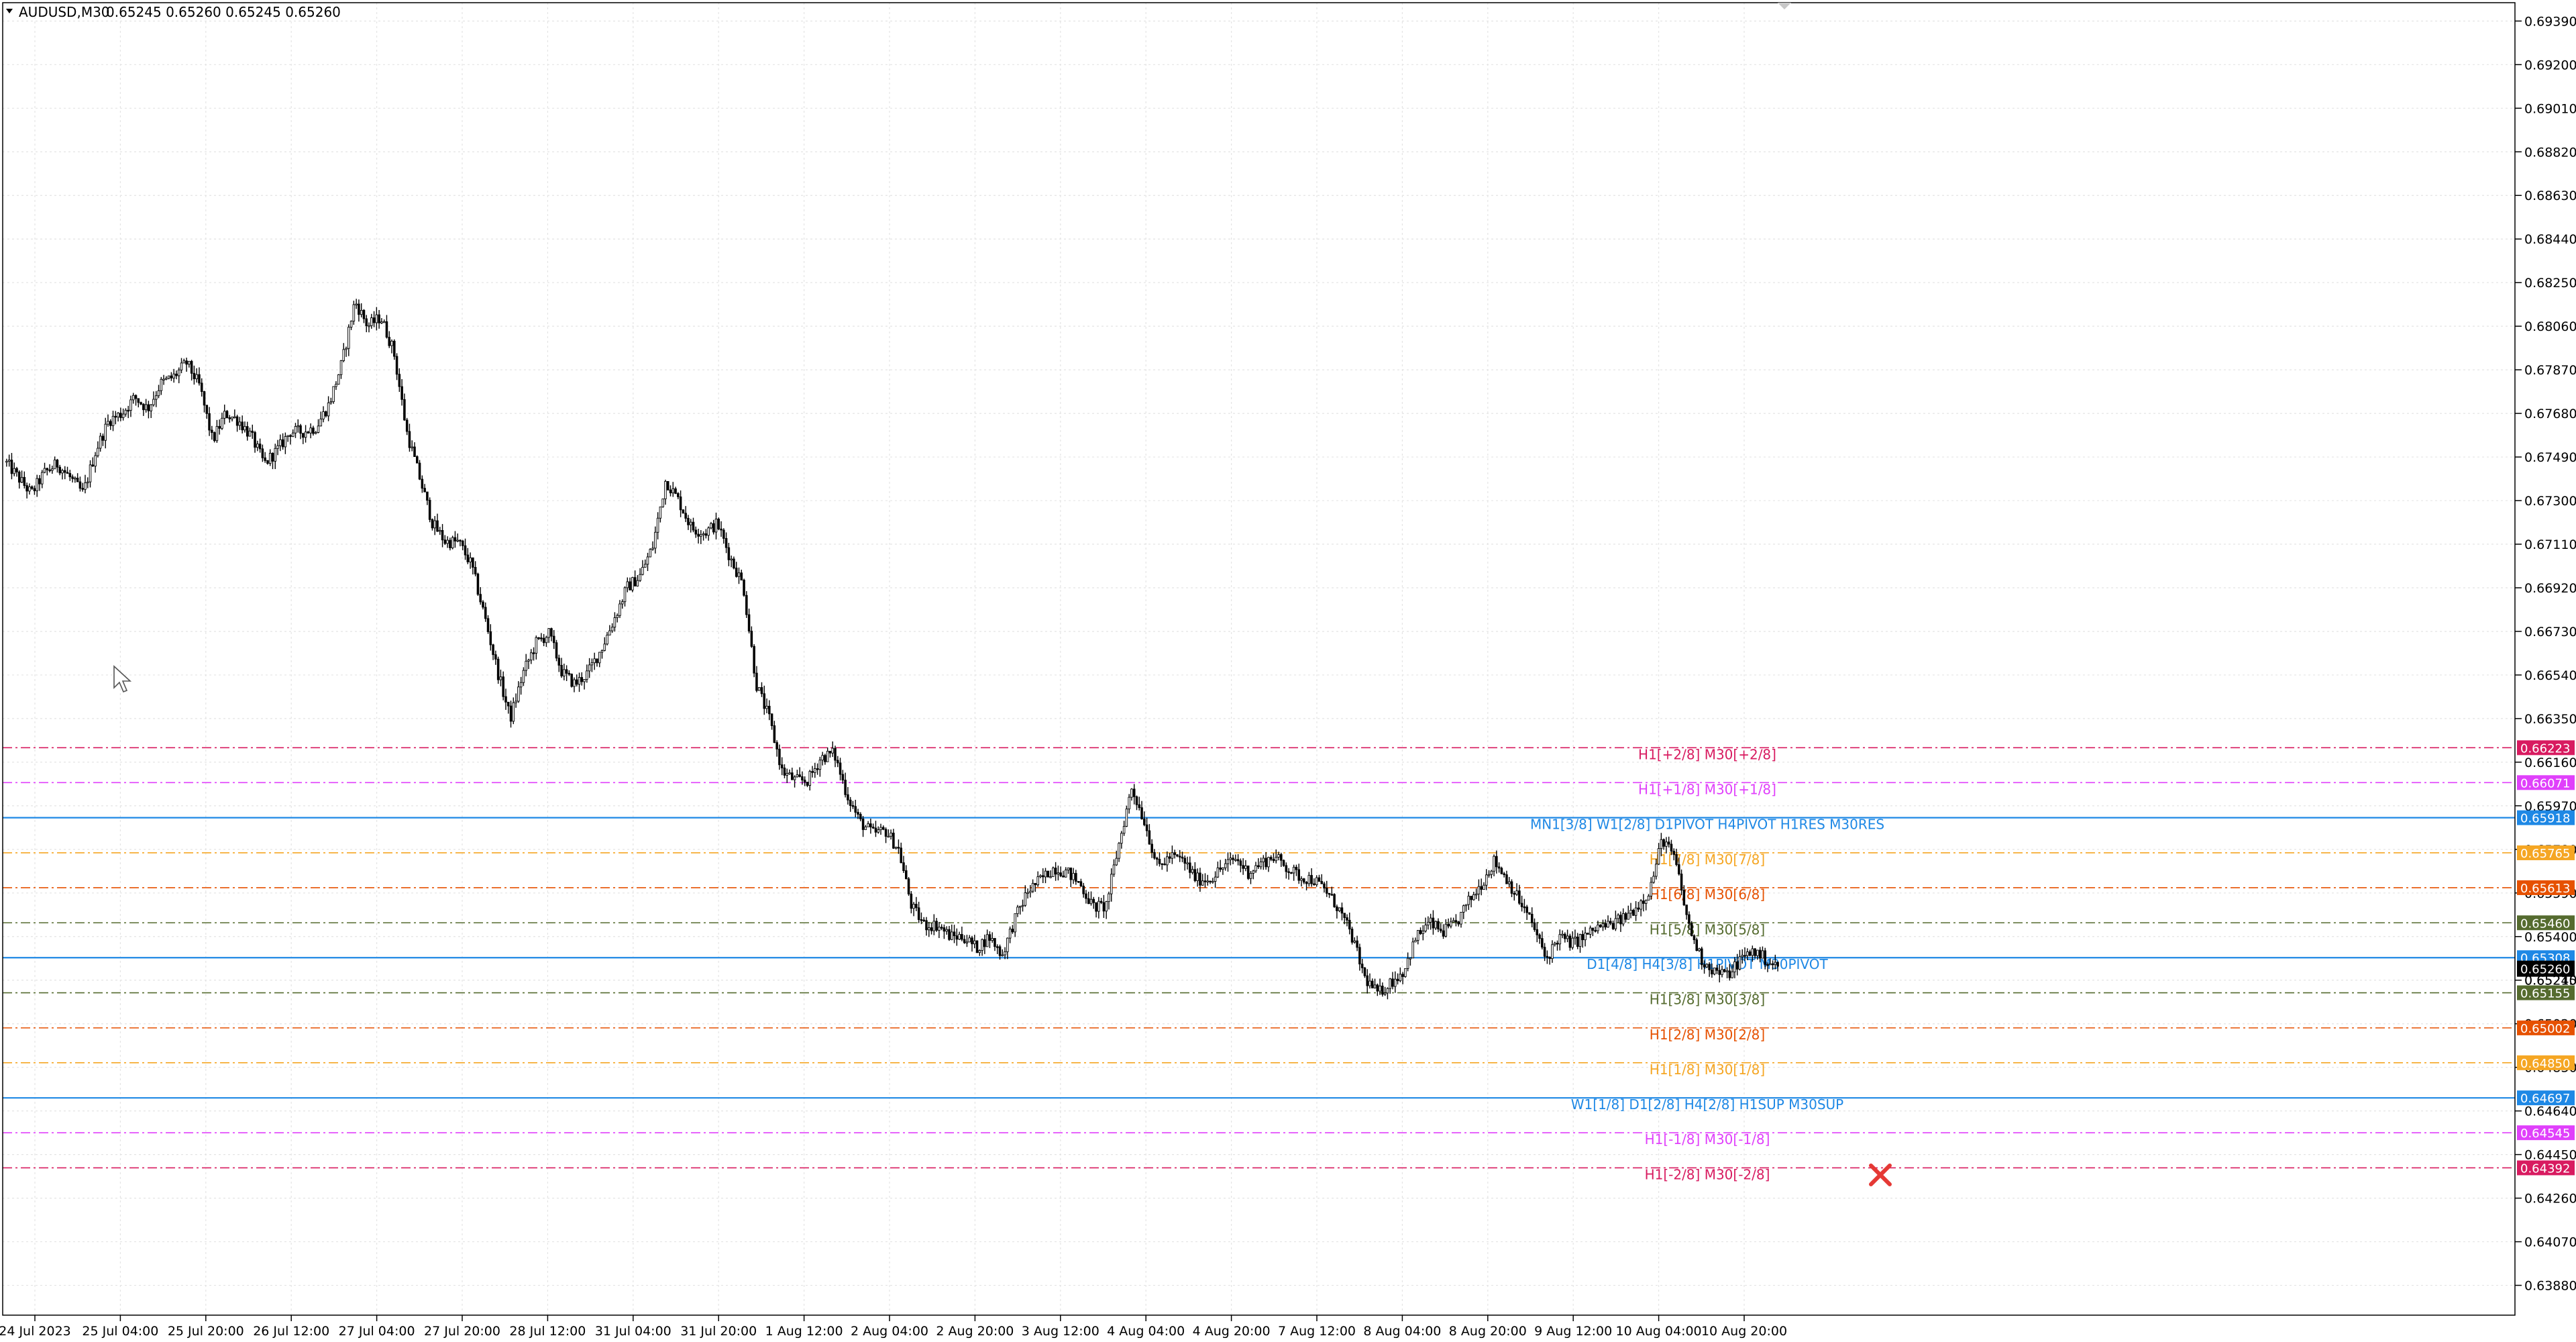  I want to click on ohlc-values: 0.65245 0.65260 0.65245 0.65260, so click(223, 12).